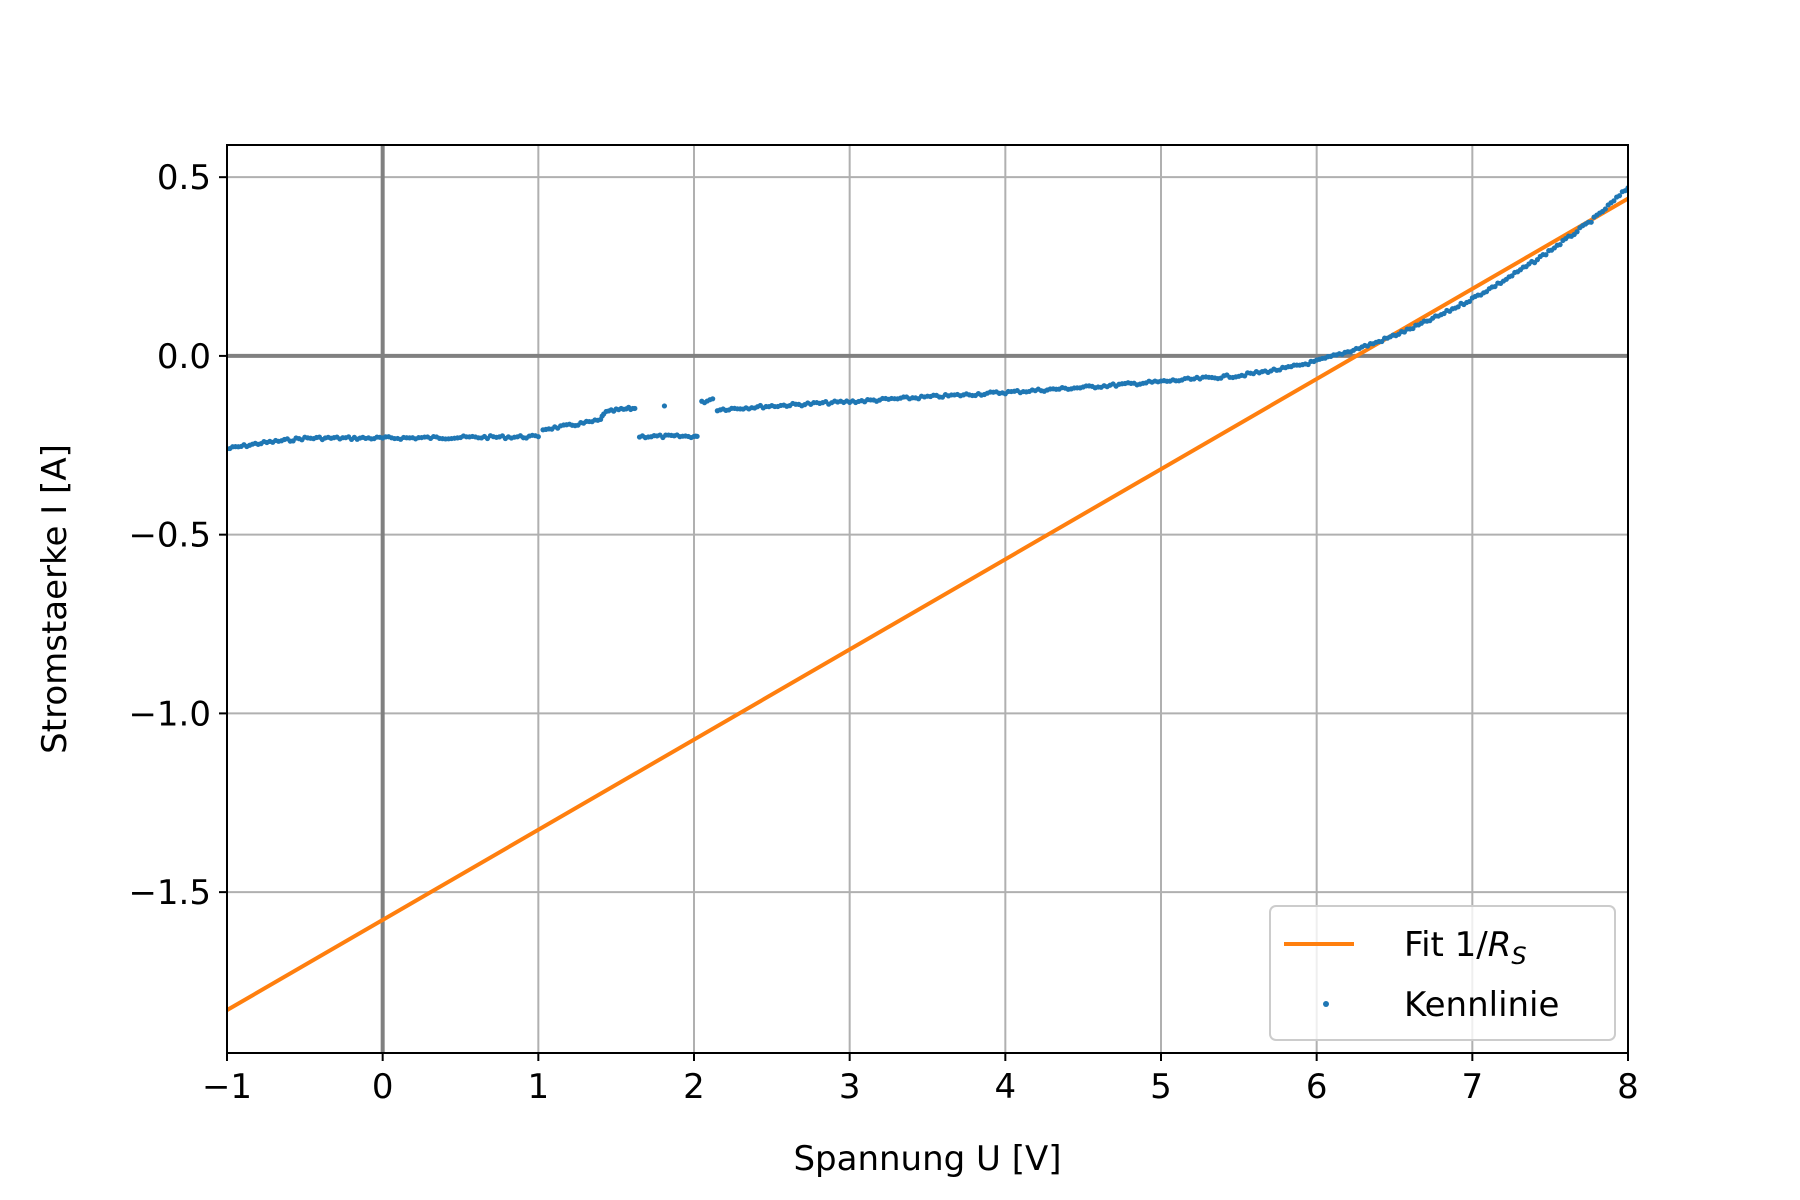 The width and height of the screenshot is (1800, 1200). Describe the element at coordinates (920, 1080) in the screenshot. I see `x-axis: −1 0 1 2 3 4 5 6 7 8` at that location.